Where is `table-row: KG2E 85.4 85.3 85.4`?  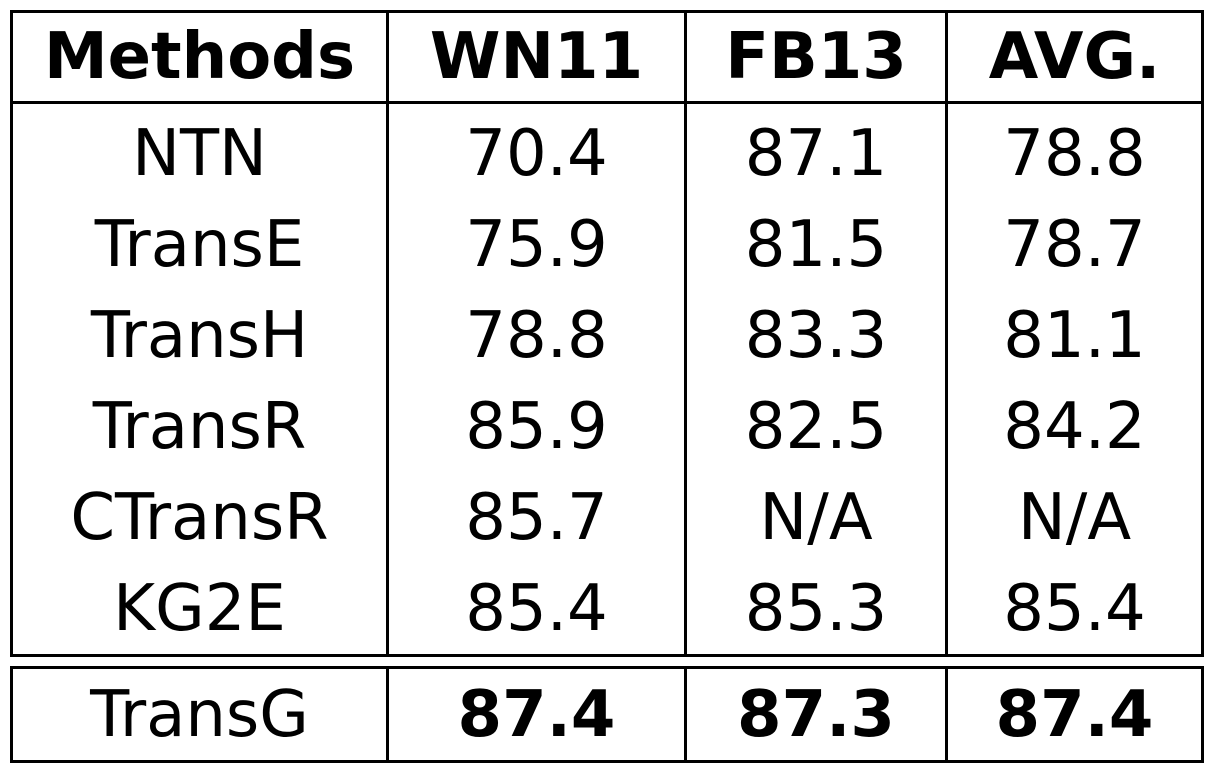
table-row: KG2E 85.4 85.3 85.4 is located at coordinates (607, 610).